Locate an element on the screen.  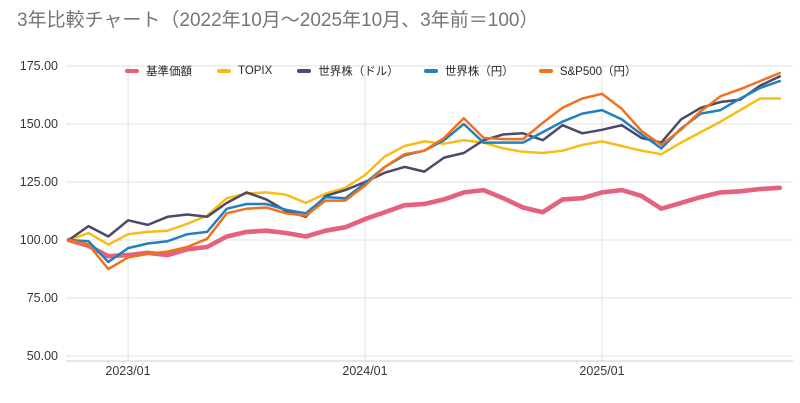
y-axis-tick-label: 75.00 is located at coordinates (42, 298).